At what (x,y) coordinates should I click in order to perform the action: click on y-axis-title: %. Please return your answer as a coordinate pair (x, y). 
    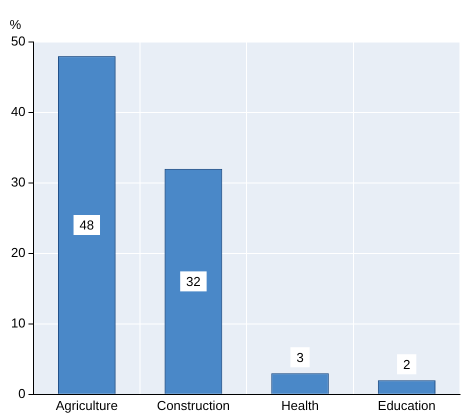
    Looking at the image, I should click on (16, 24).